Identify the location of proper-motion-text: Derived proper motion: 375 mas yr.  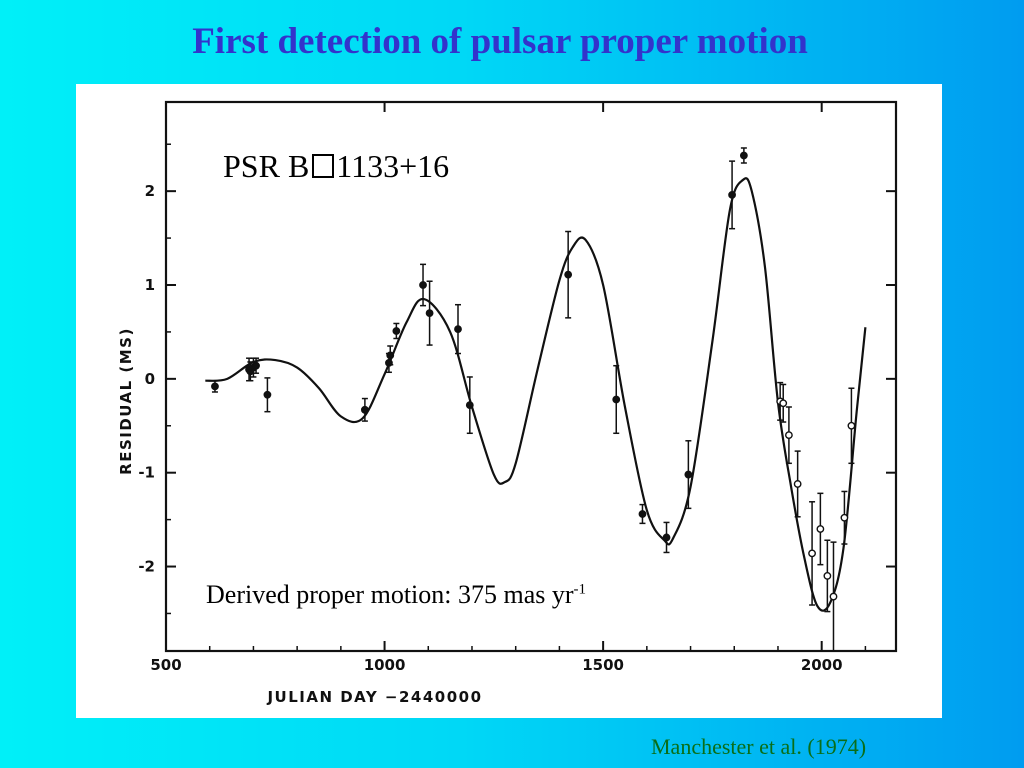
(390, 594).